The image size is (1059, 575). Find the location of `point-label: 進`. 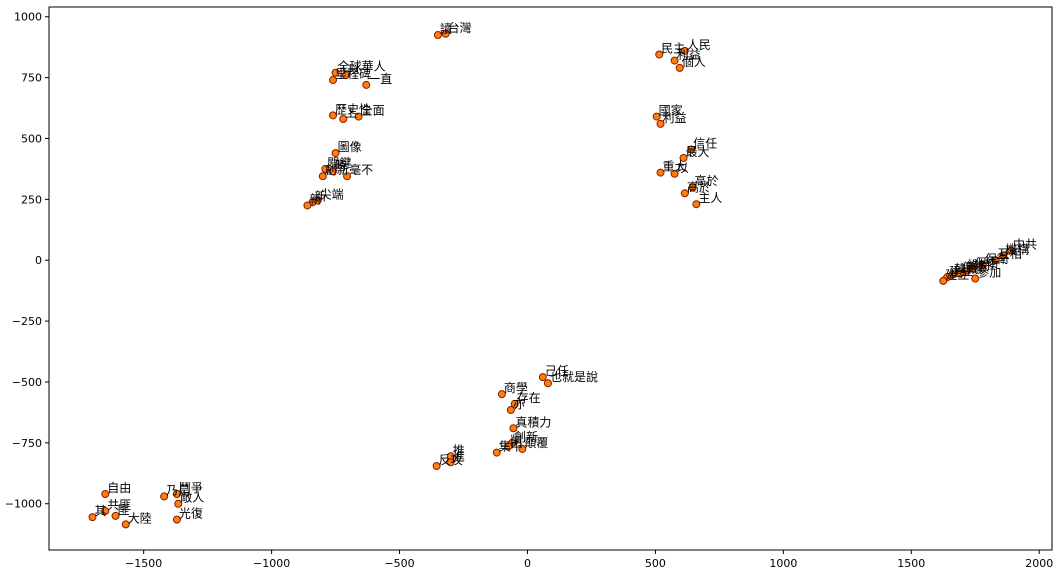

point-label: 進 is located at coordinates (459, 456).